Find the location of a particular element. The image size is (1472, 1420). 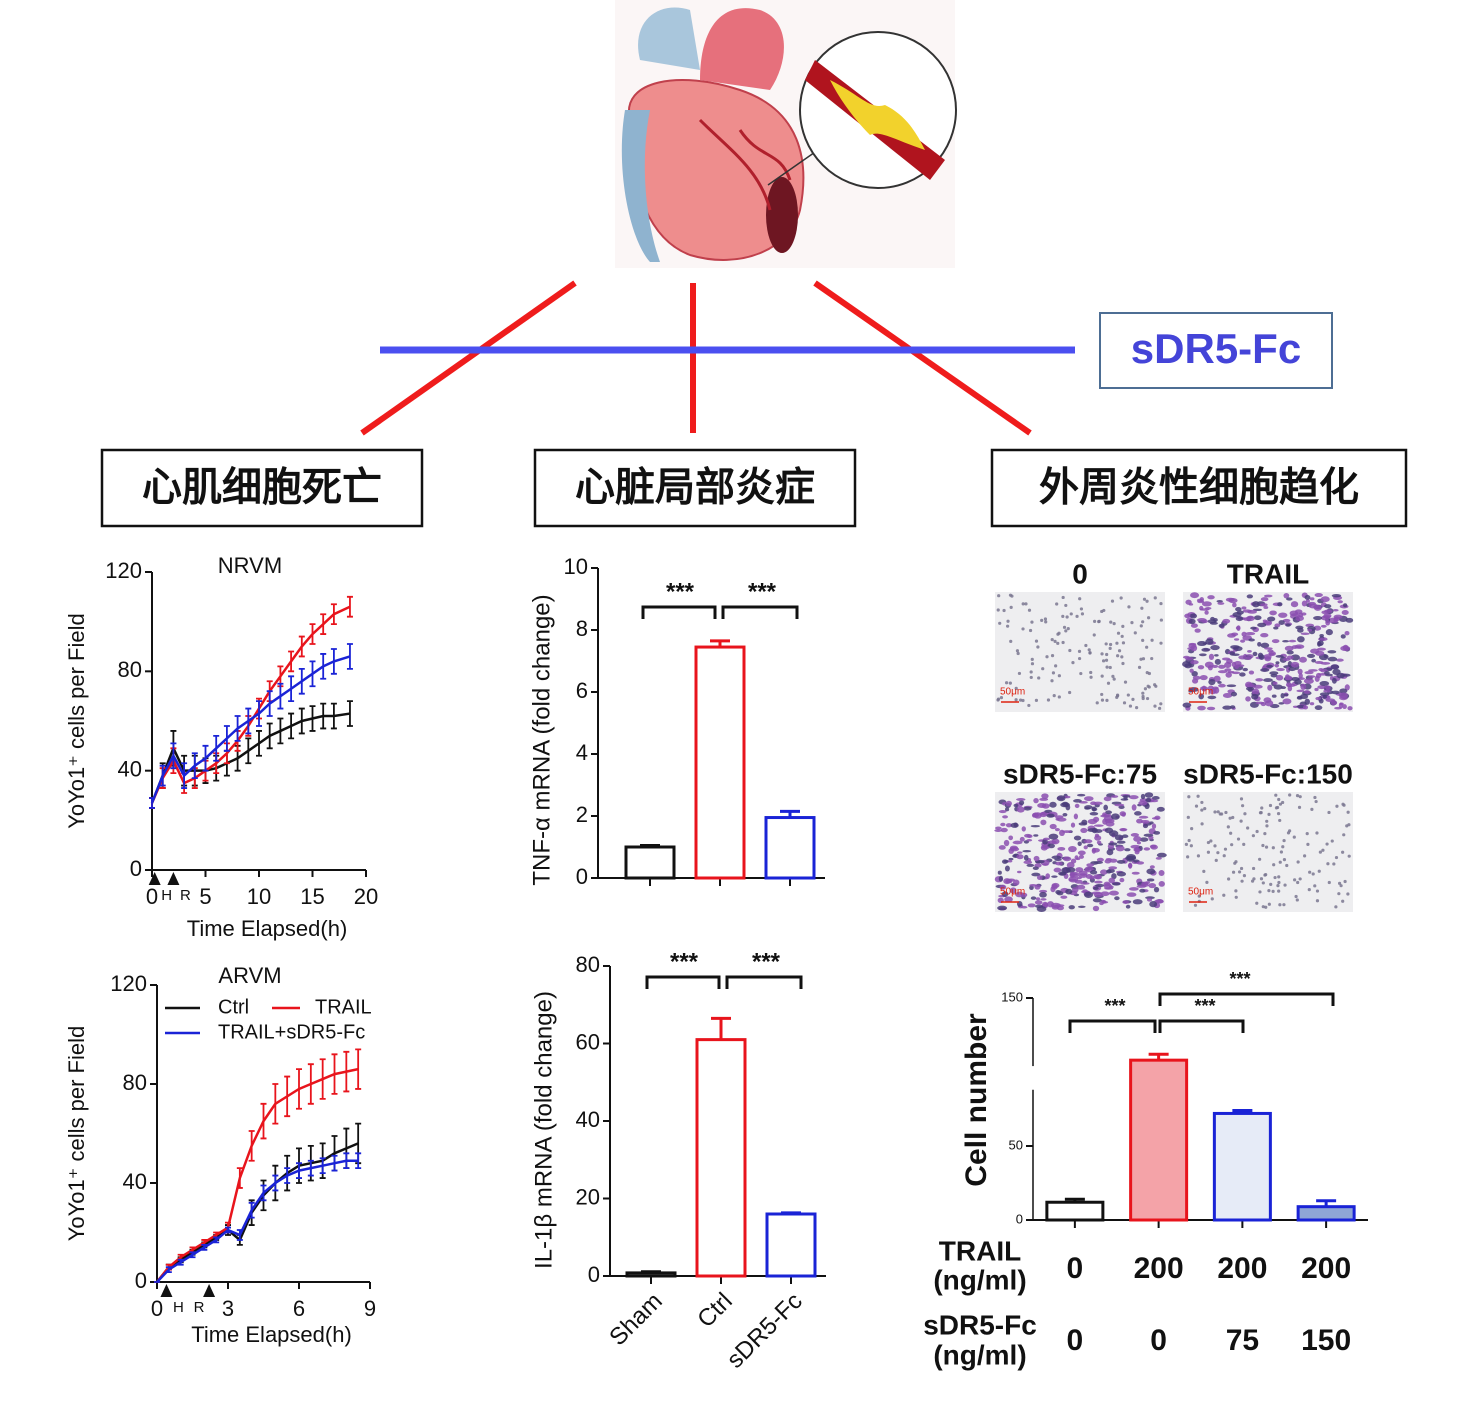

condition-label: (ng/ml) is located at coordinates (979, 1354).